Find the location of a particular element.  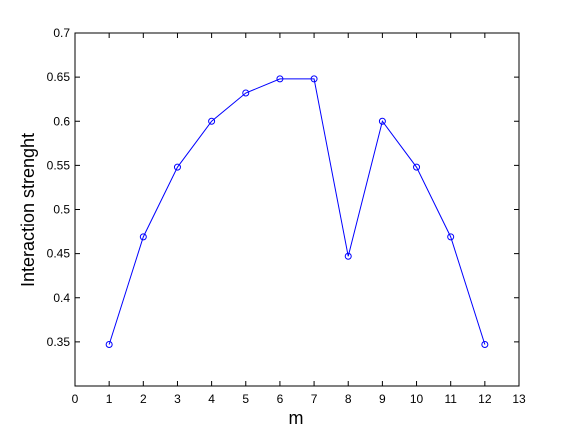

y-tick-label: 0.7 is located at coordinates (61, 33).